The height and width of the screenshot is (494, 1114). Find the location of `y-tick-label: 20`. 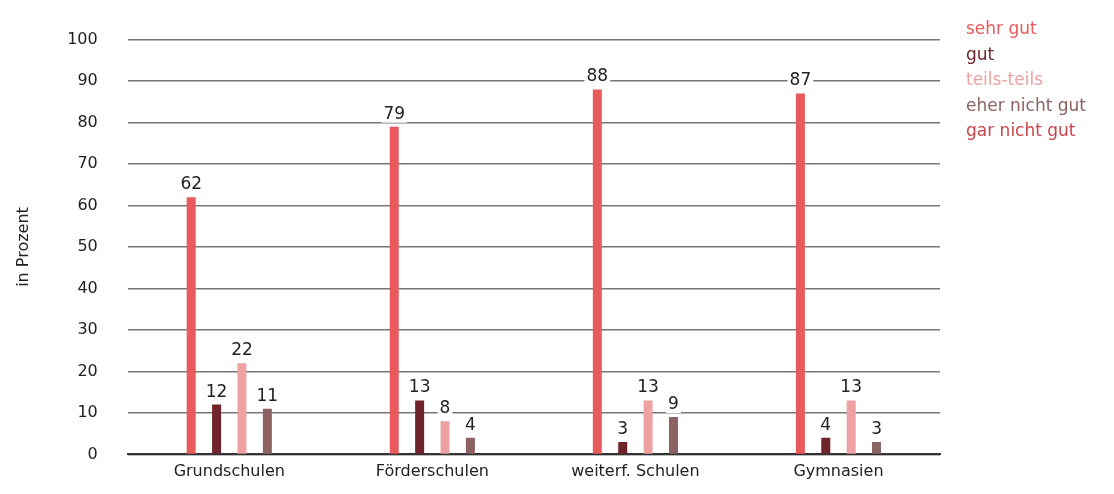

y-tick-label: 20 is located at coordinates (87, 370).